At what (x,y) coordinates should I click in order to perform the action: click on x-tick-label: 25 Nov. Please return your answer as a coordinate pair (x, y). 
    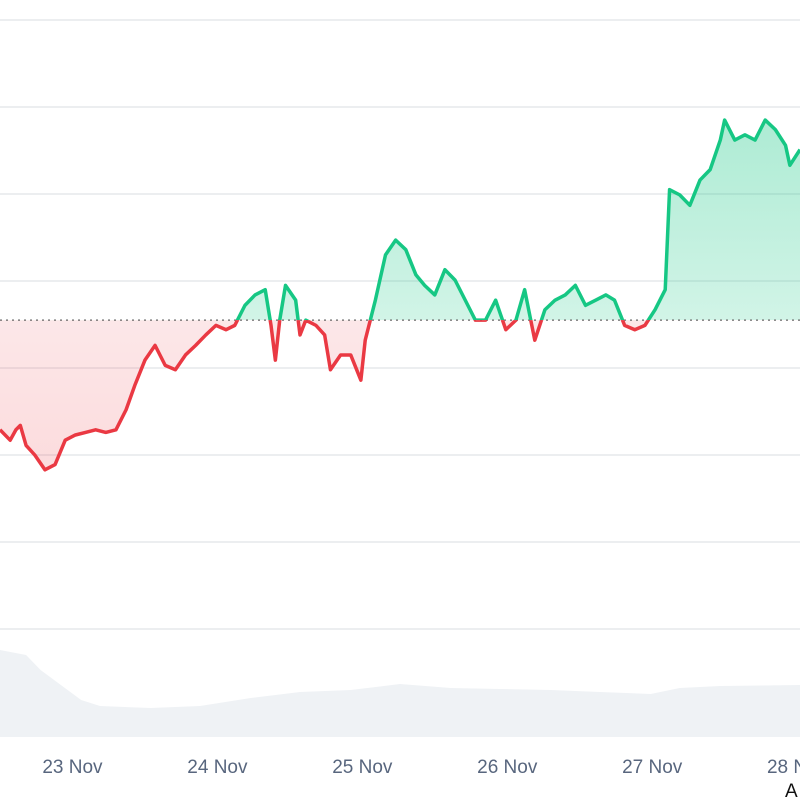
    Looking at the image, I should click on (362, 767).